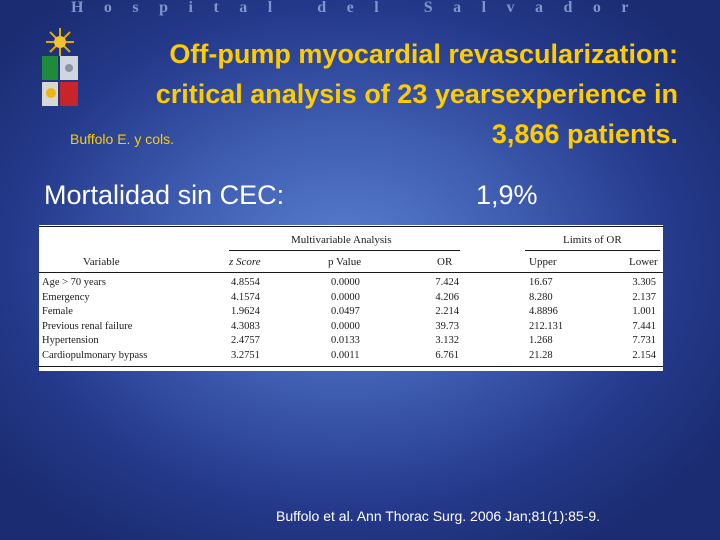 This screenshot has width=720, height=540. I want to click on cell-or: 39.73, so click(447, 326).